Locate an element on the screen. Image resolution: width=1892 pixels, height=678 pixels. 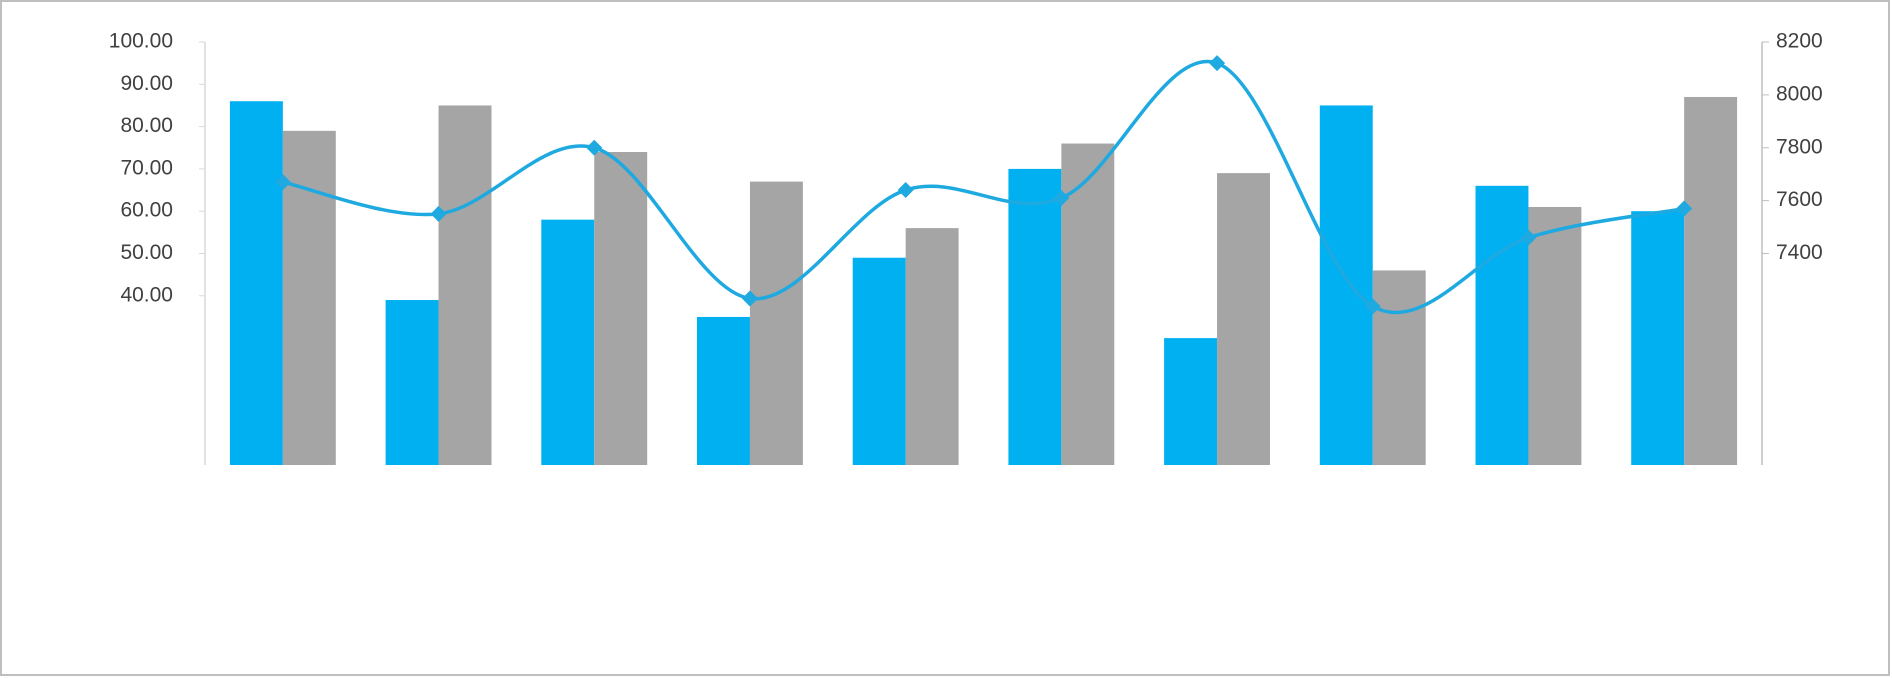
y2-tick-label: 7400 is located at coordinates (1799, 252).